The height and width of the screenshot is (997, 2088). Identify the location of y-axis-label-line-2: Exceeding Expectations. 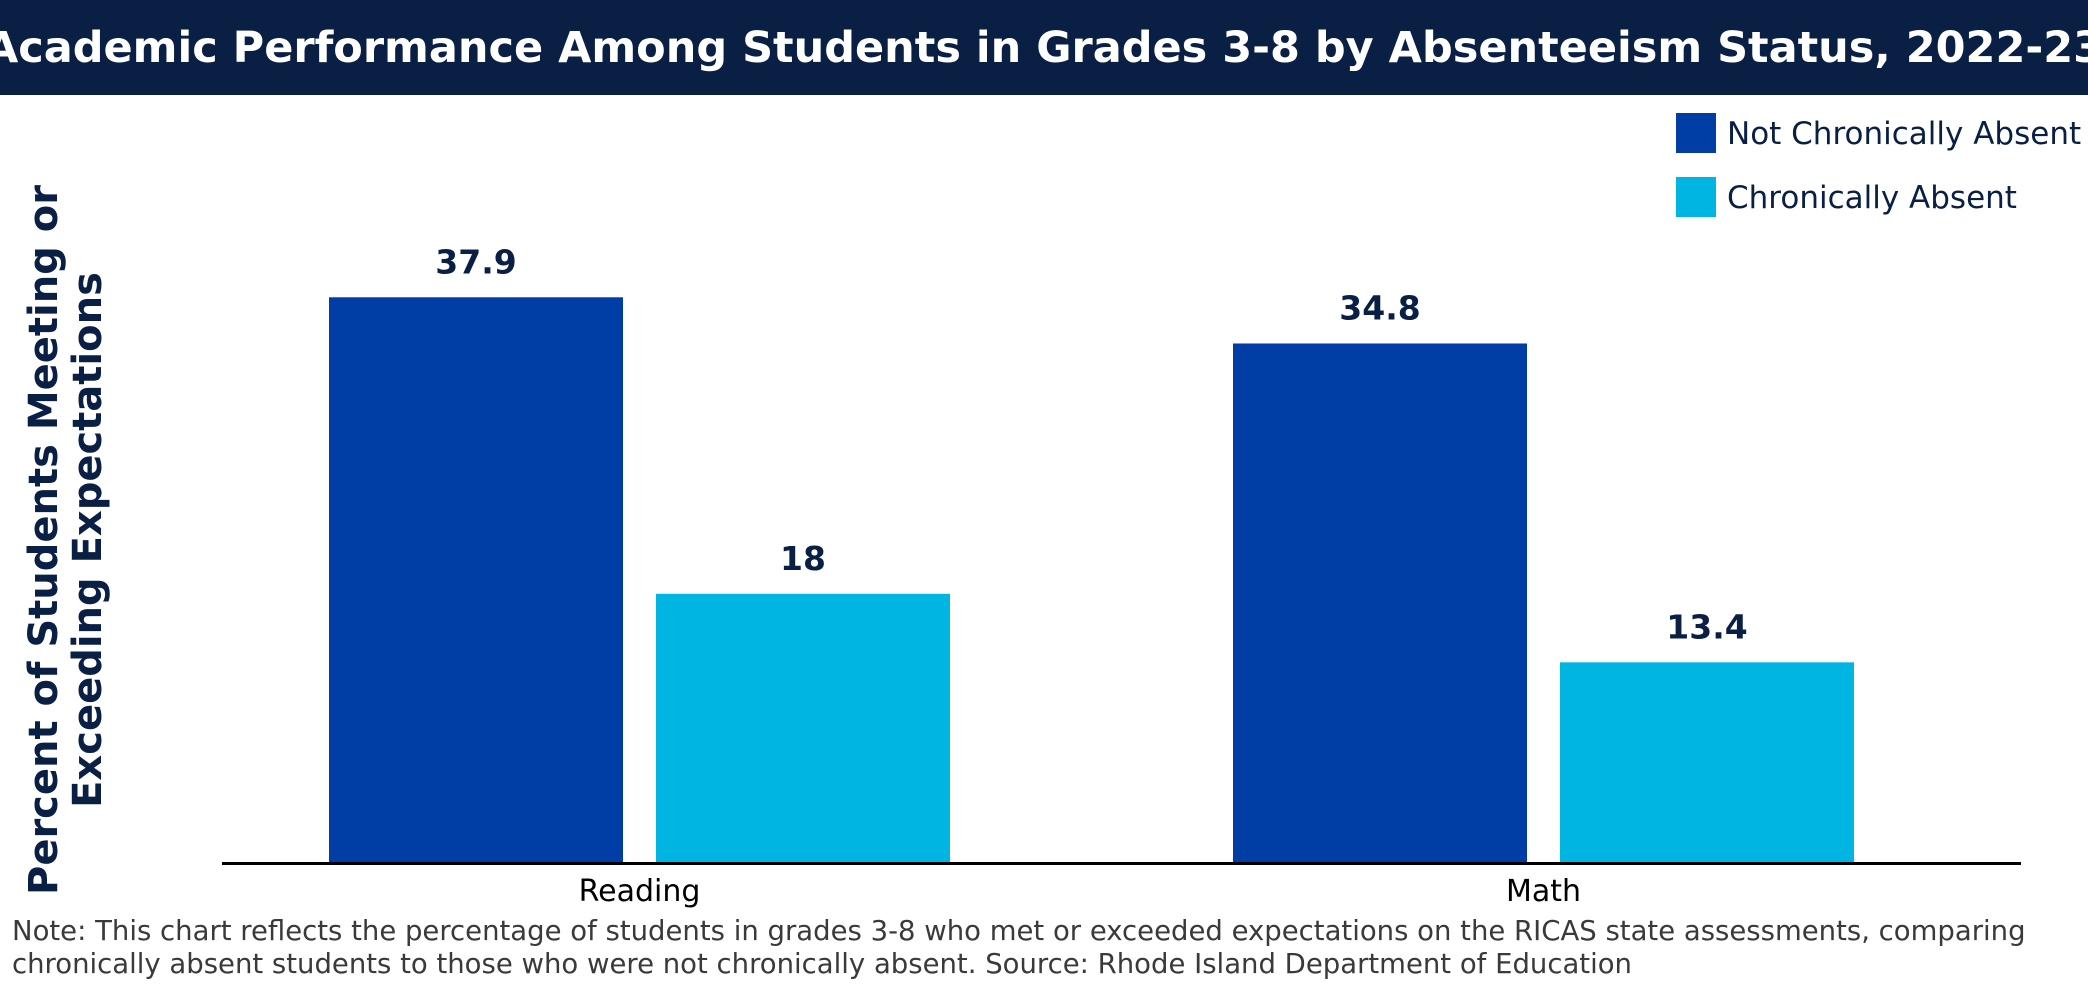
(88, 540).